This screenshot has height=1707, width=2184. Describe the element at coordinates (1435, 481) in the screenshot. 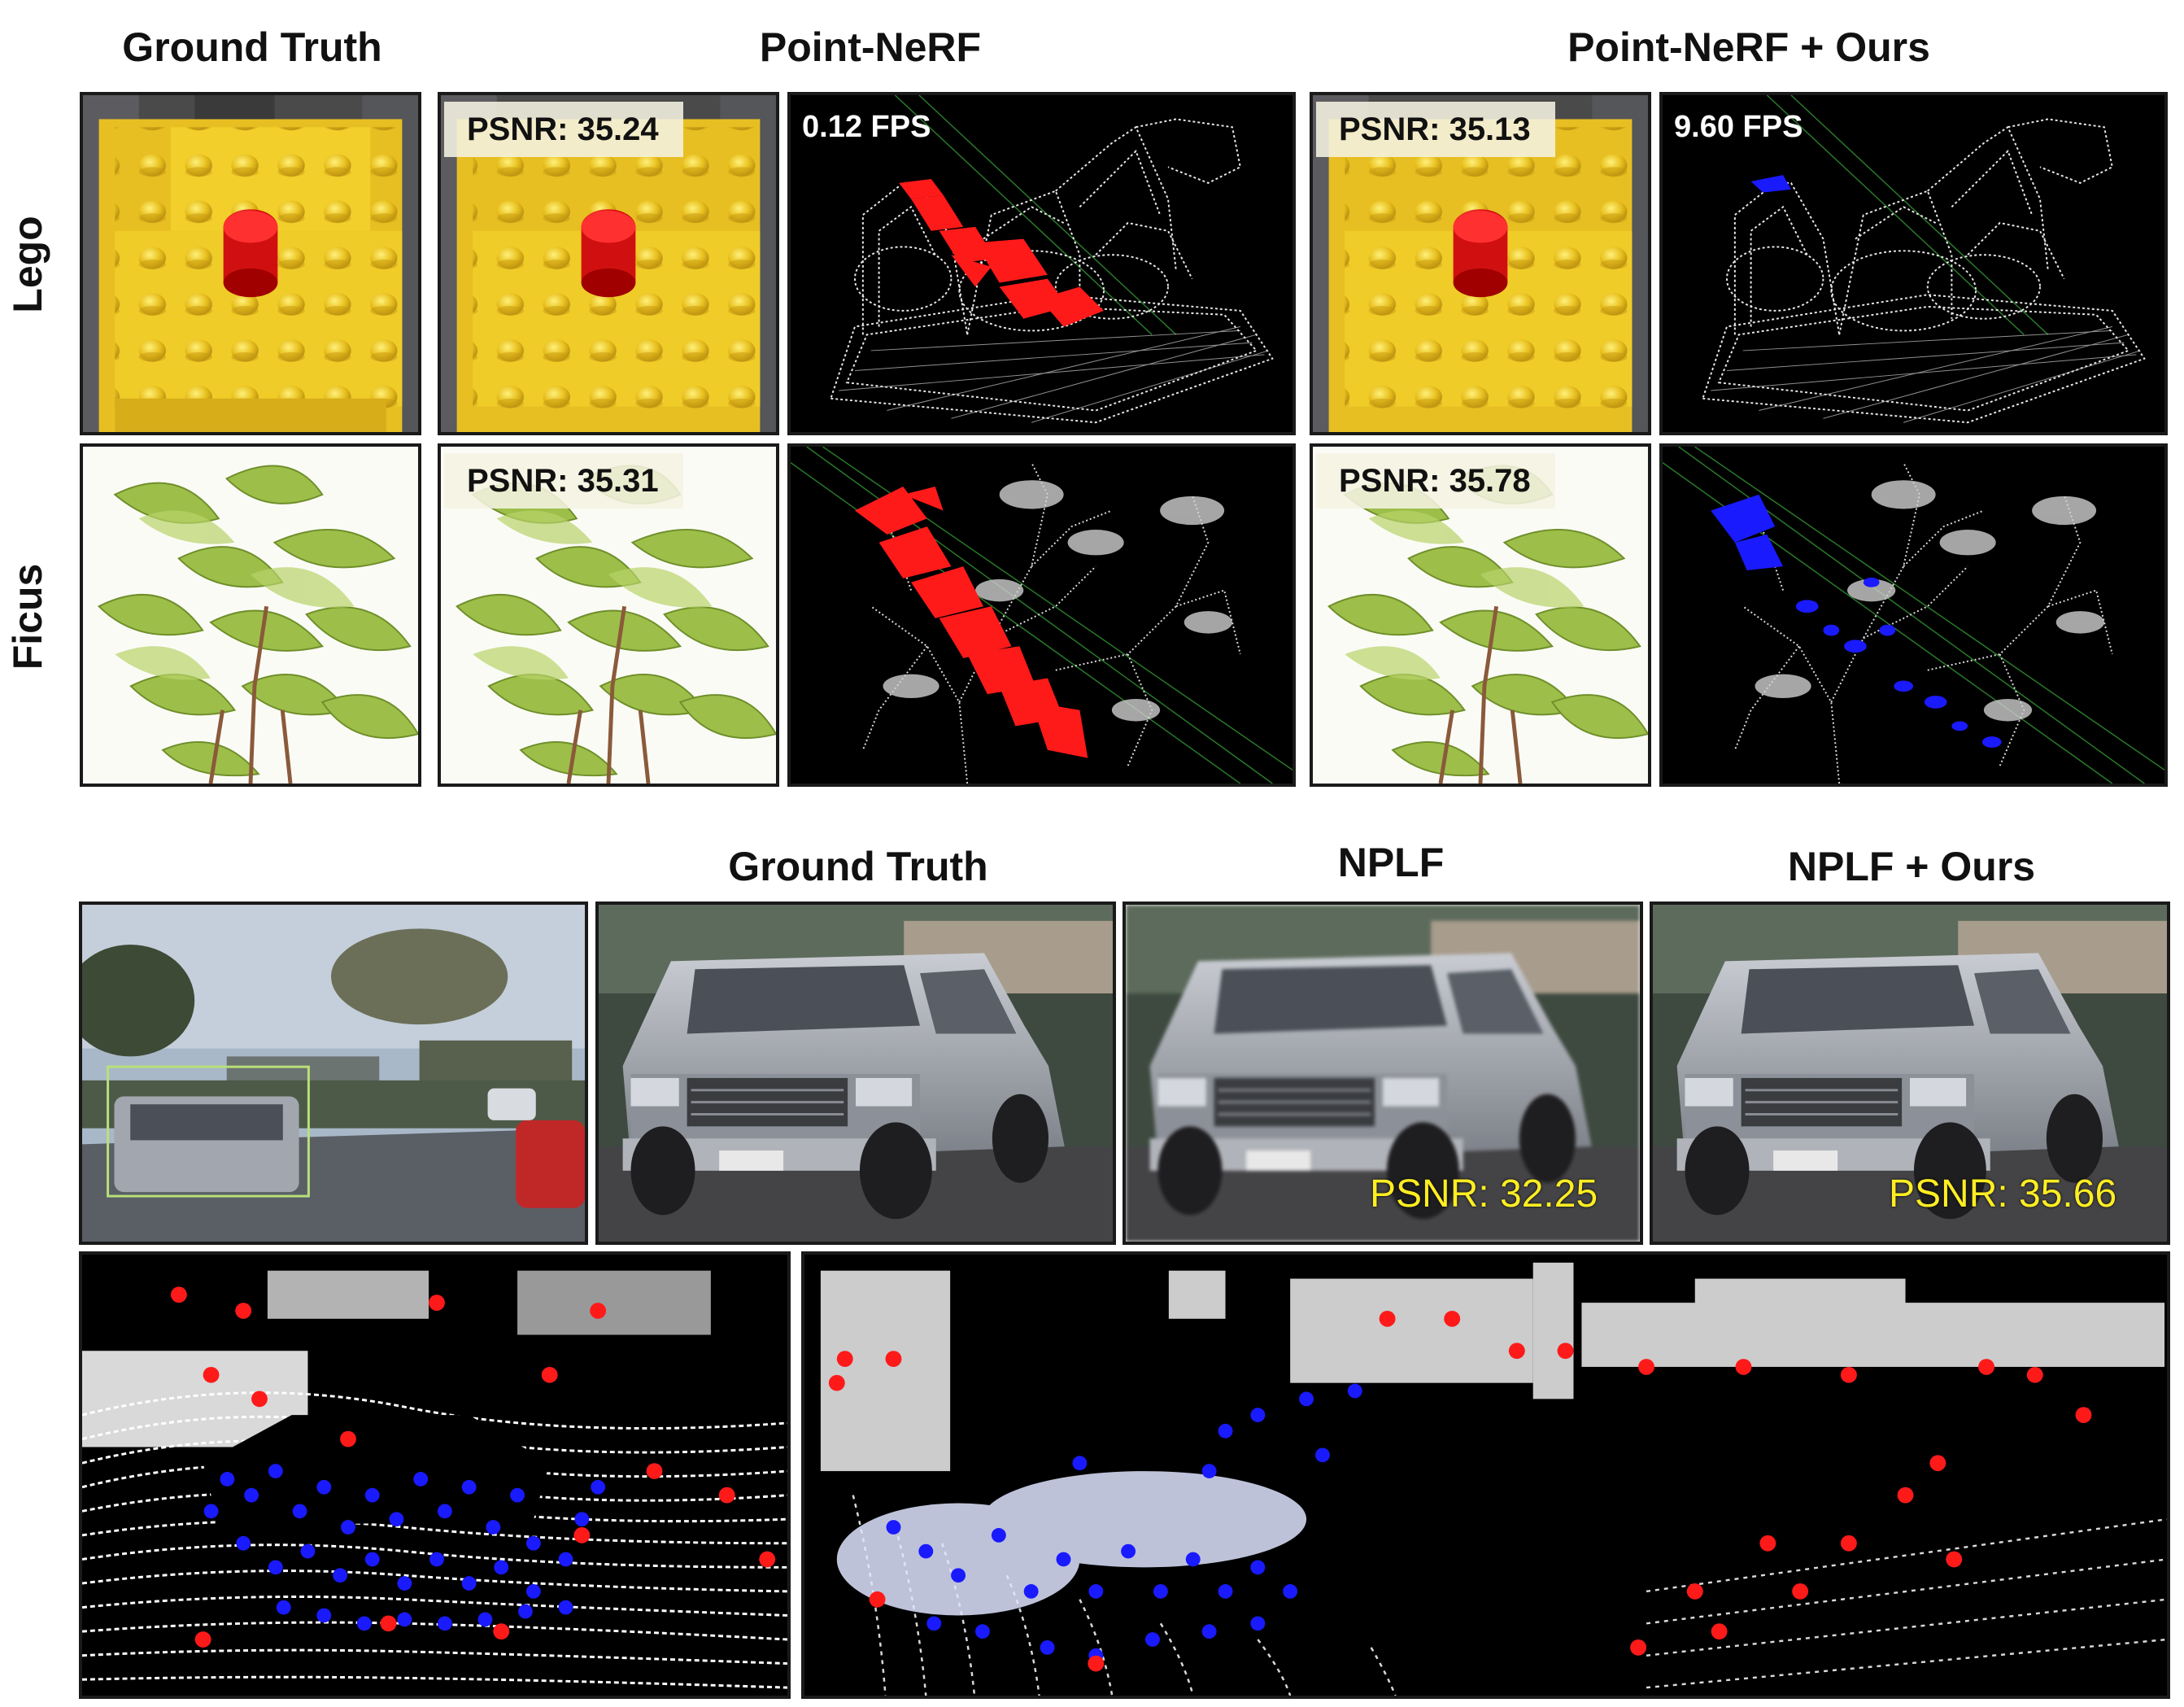

I see `ficus-ours-psnr: PSNR: 35.78` at that location.